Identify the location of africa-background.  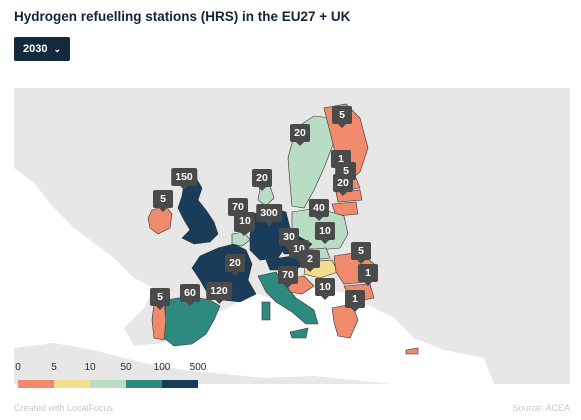
(204, 363).